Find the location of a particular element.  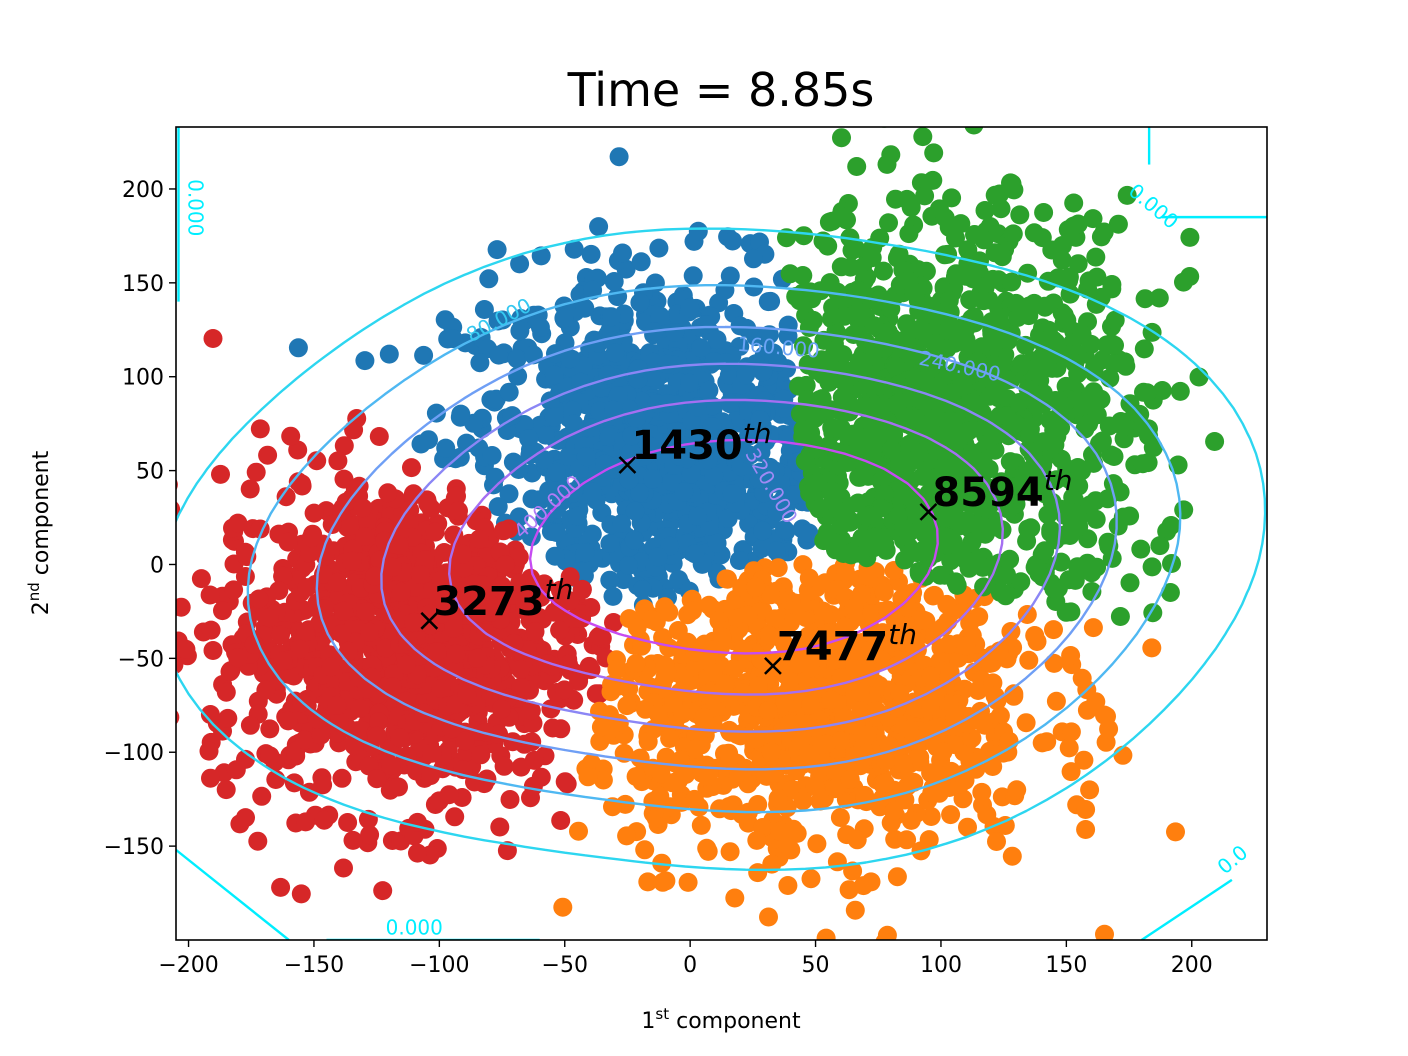

y-tick-label: 100 is located at coordinates (143, 378).